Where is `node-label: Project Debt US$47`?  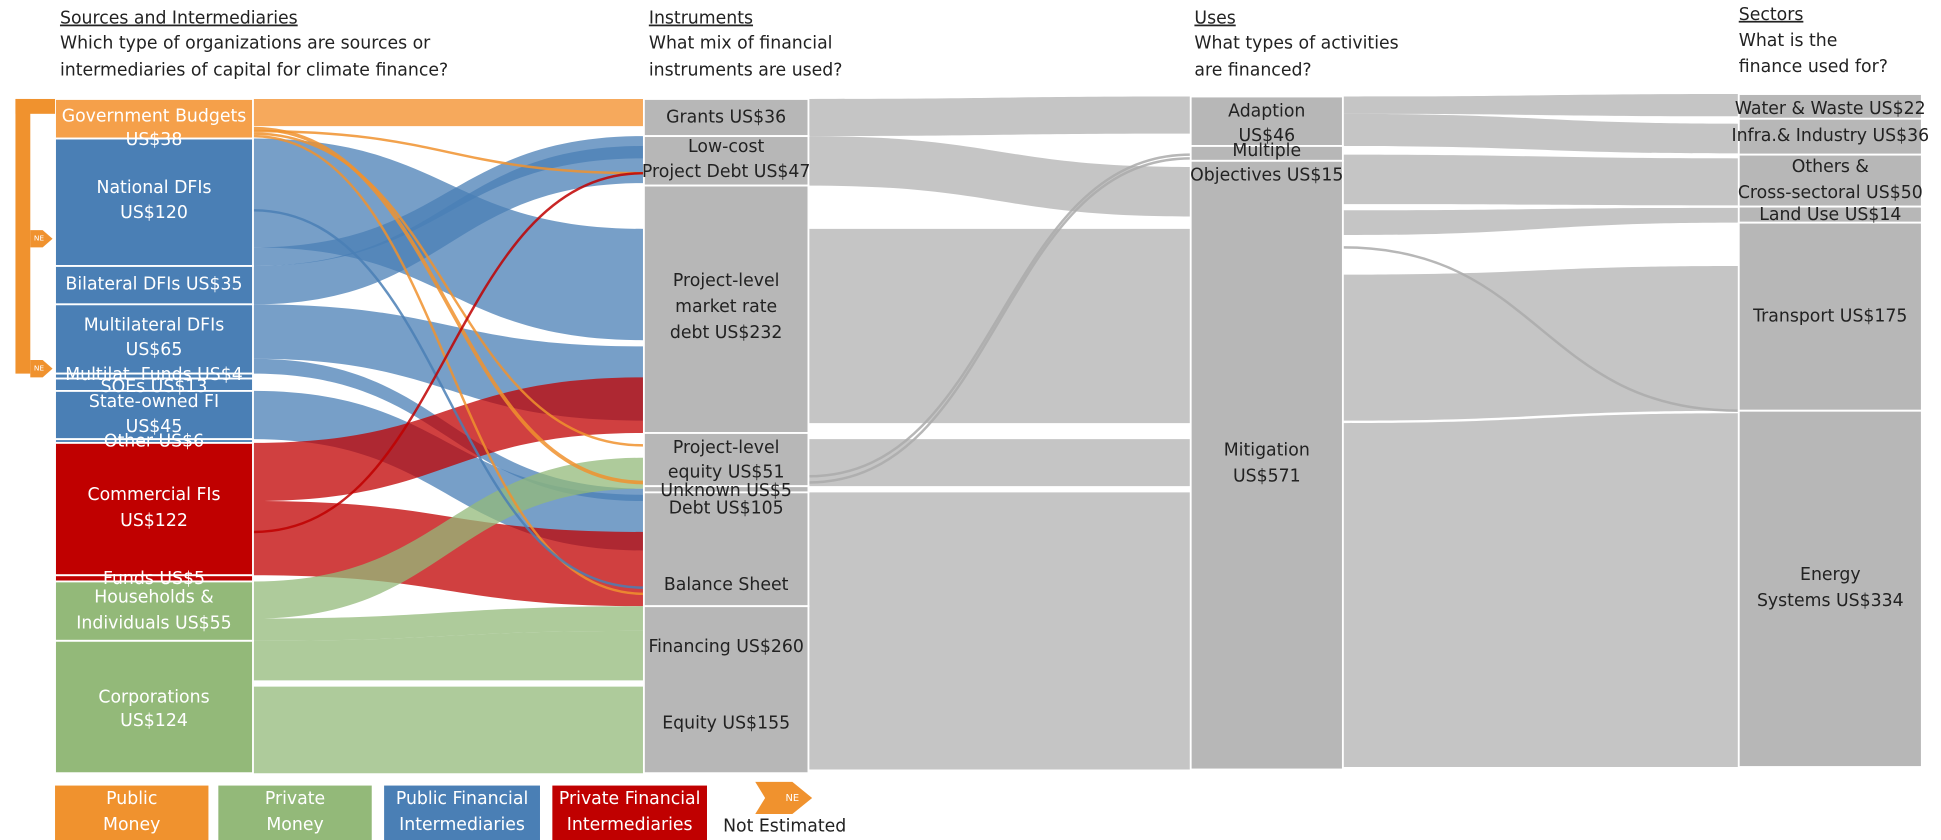 node-label: Project Debt US$47 is located at coordinates (726, 172).